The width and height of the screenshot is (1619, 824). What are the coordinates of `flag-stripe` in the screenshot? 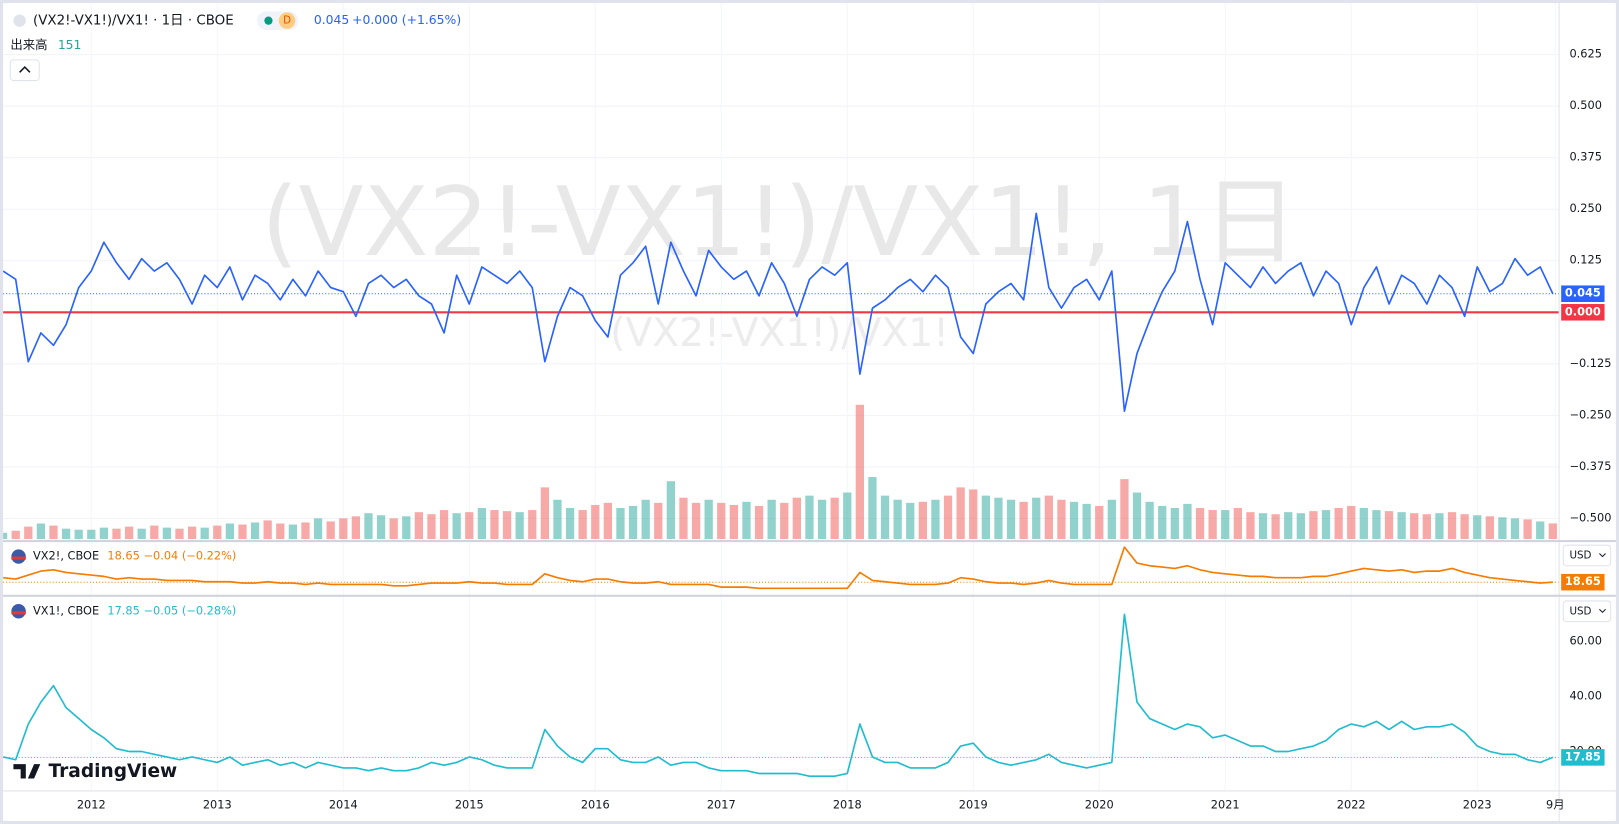 It's located at (18, 558).